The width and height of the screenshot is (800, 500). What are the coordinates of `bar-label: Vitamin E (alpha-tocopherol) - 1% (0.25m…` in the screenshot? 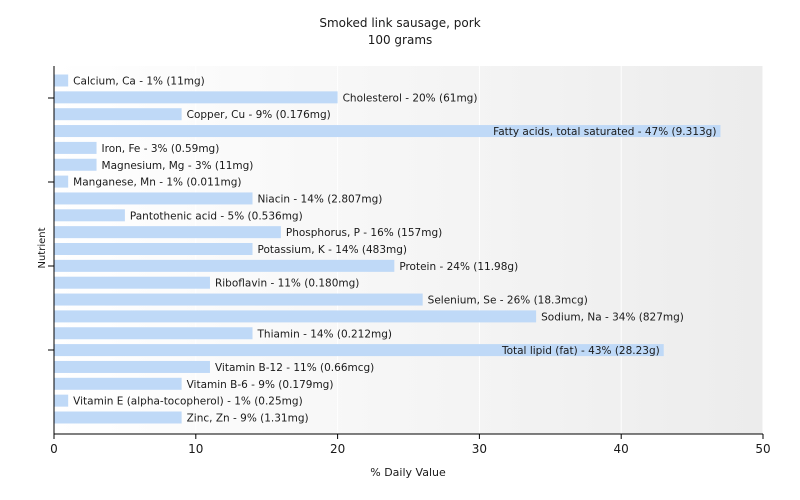 It's located at (188, 402).